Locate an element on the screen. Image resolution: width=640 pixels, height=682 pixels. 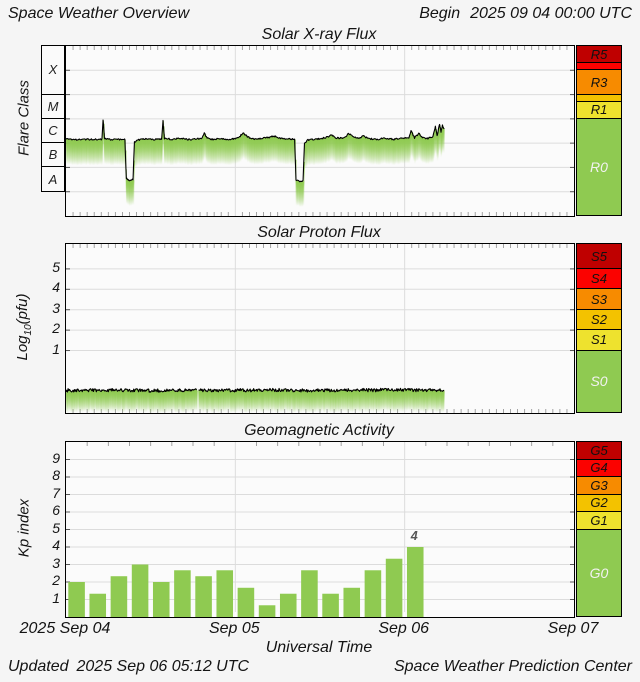
page-title: Space Weather Overview is located at coordinates (99, 13).